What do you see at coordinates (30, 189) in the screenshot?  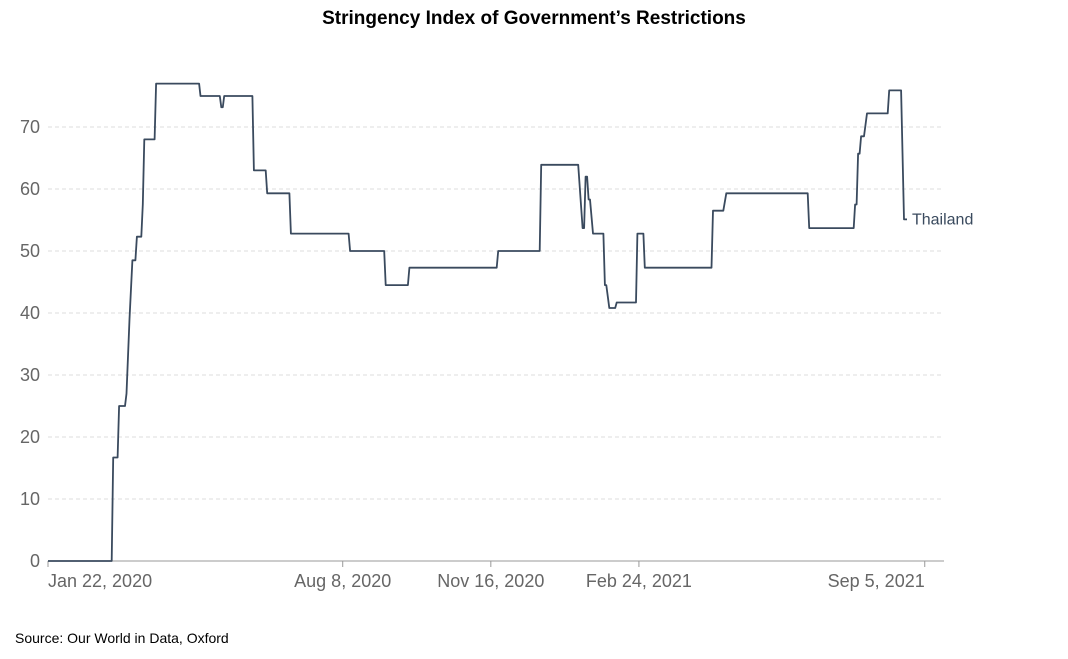 I see `y-tick-label: 60` at bounding box center [30, 189].